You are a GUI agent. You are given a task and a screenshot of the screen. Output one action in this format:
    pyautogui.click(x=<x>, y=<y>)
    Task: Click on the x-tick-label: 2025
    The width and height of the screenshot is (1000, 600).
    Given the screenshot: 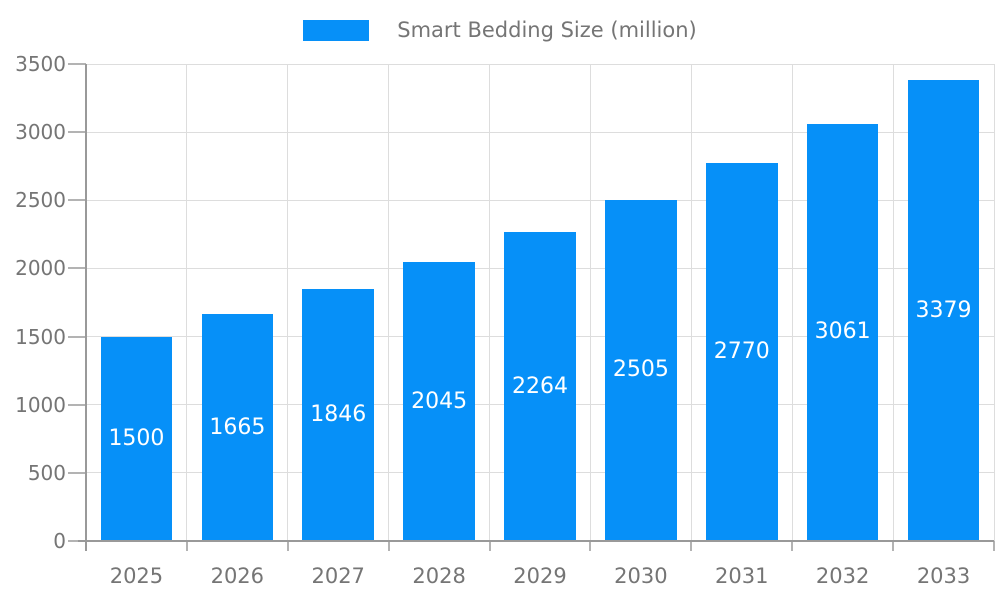 What is the action you would take?
    pyautogui.click(x=136, y=576)
    